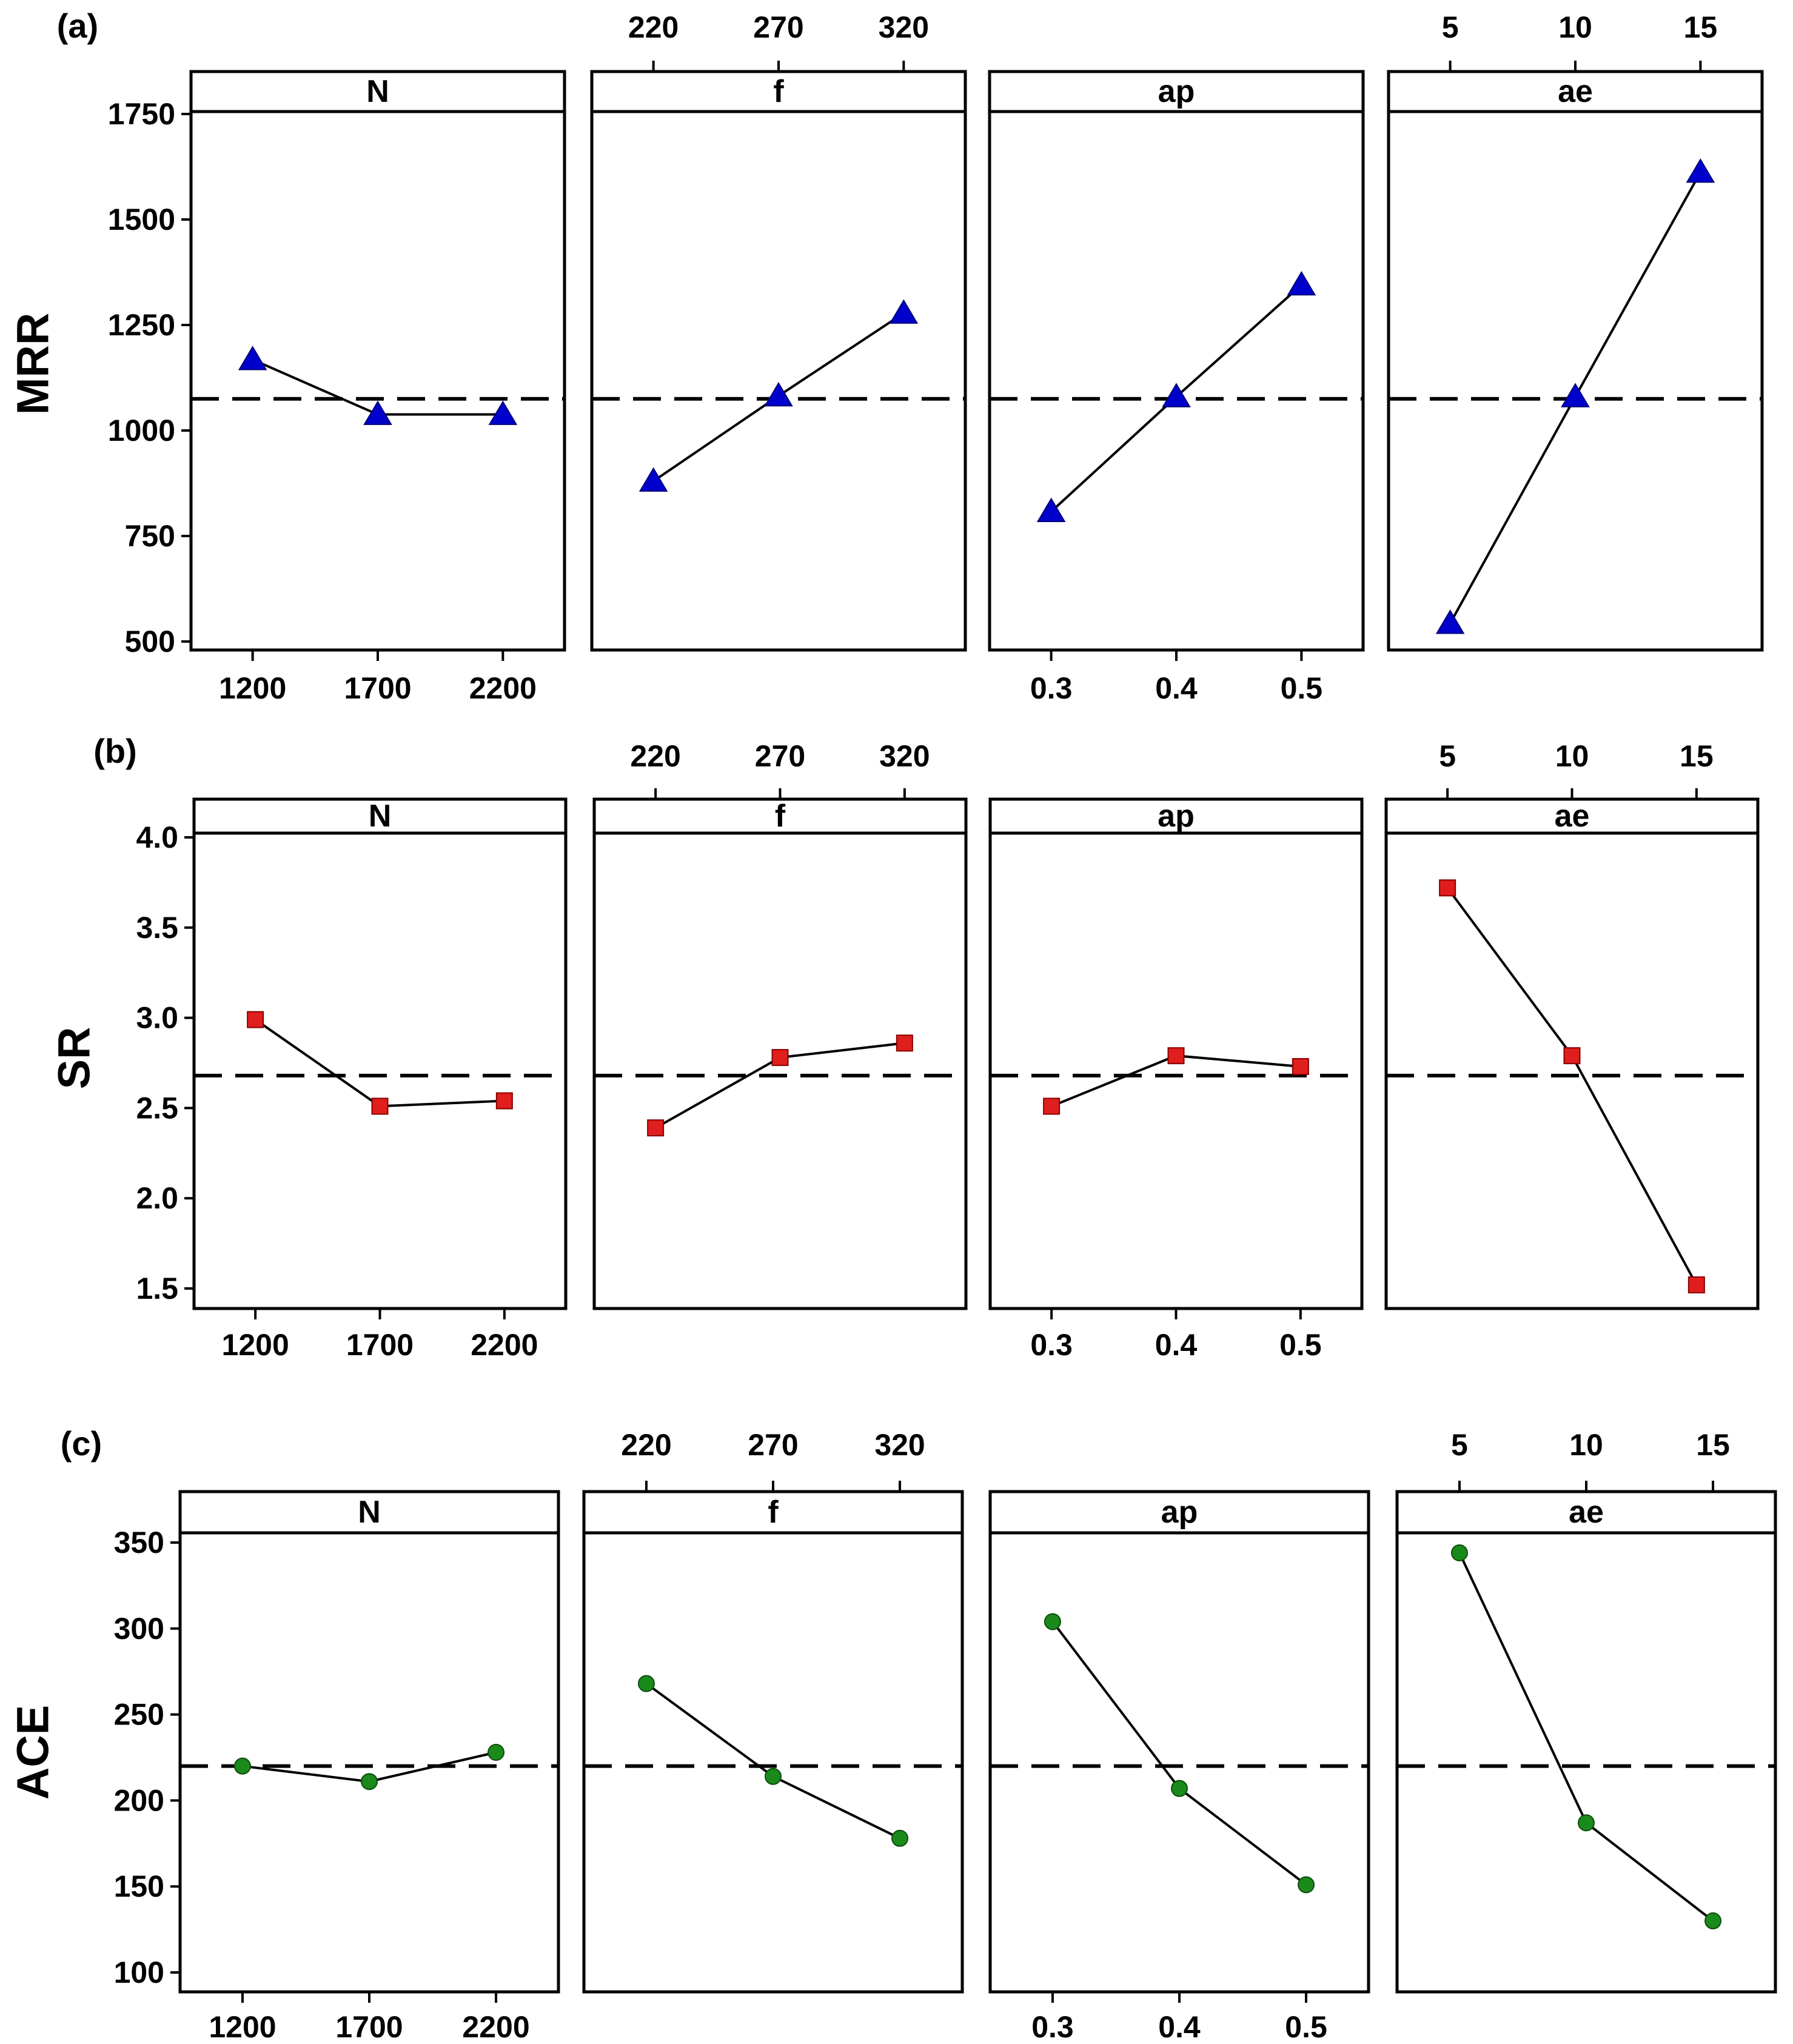  Describe the element at coordinates (1176, 1079) in the screenshot. I see `facet-ap: ap 0.3 0.4 0.5` at that location.